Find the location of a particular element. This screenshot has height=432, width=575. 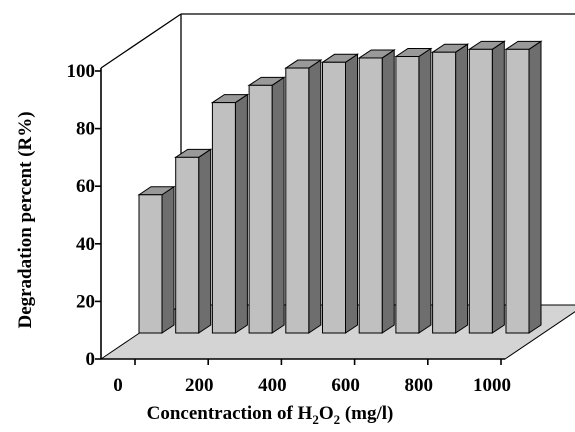

y-tick-label: 0 is located at coordinates (91, 359).